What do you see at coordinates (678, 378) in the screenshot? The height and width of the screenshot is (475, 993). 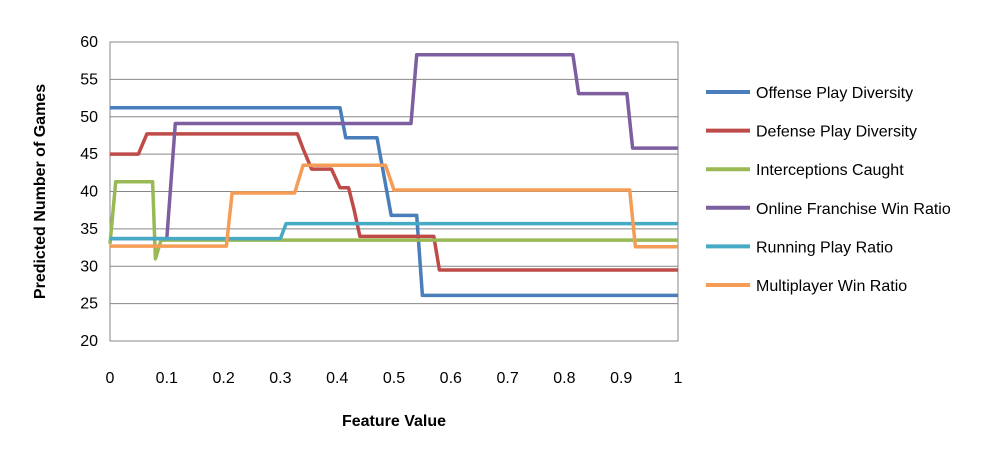 I see `x-tick-label: 1` at bounding box center [678, 378].